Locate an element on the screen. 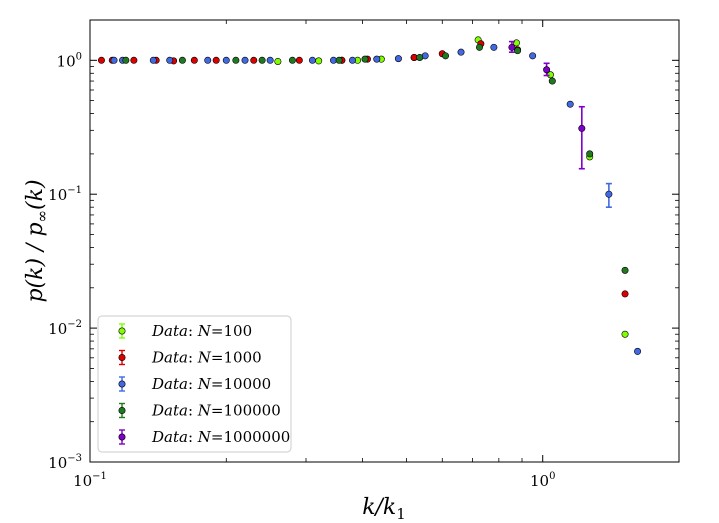  legend-item: Data: N=10000 is located at coordinates (194, 384).